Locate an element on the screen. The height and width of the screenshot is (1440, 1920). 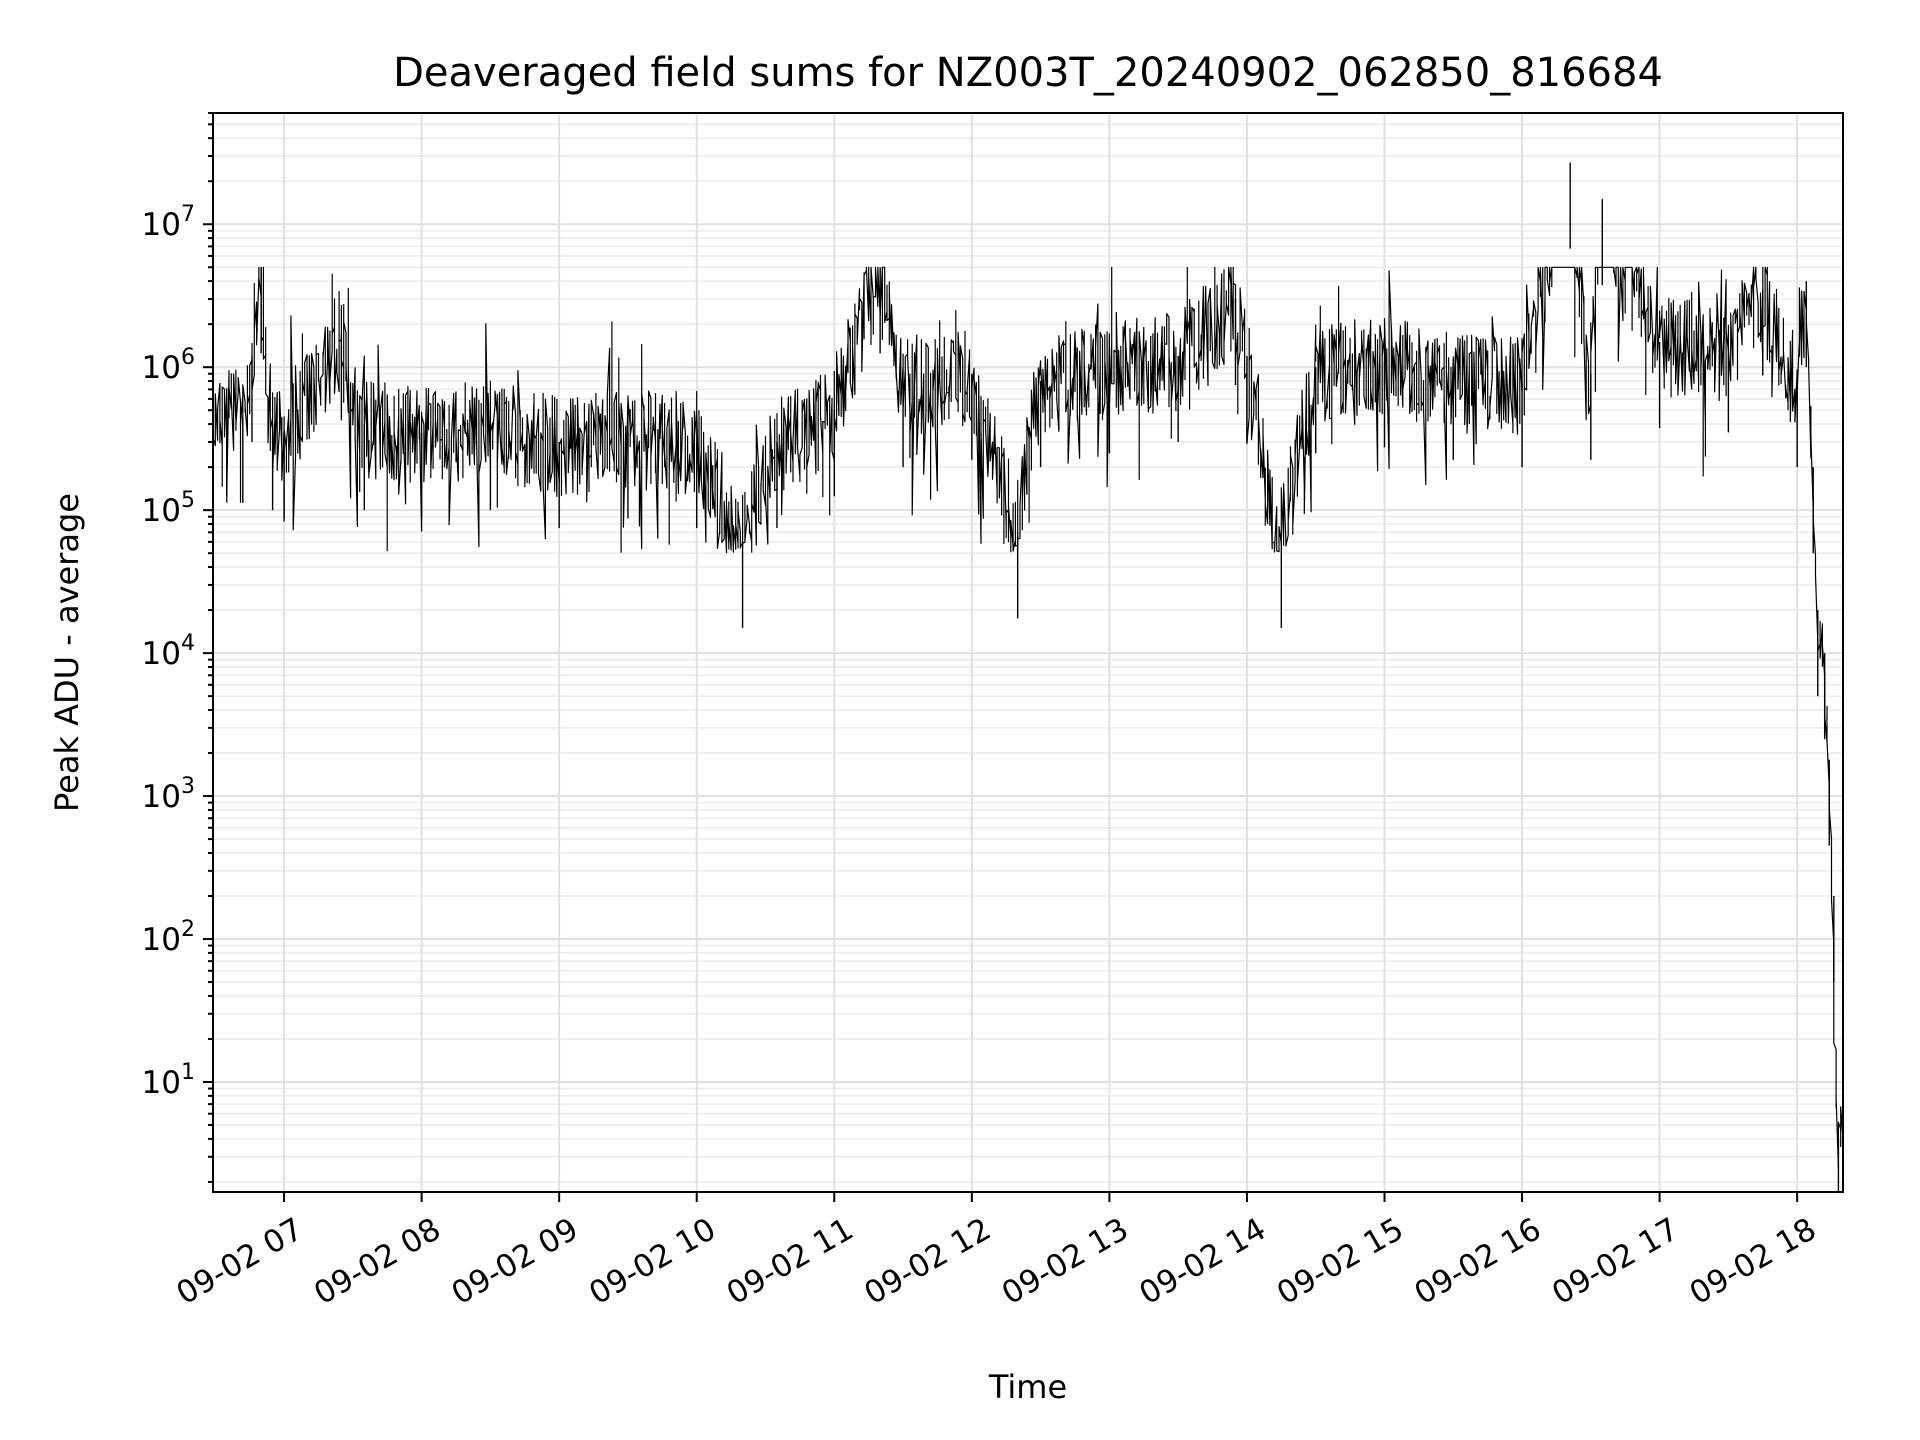
y-tick-label: 10⁴ is located at coordinates (168, 651).